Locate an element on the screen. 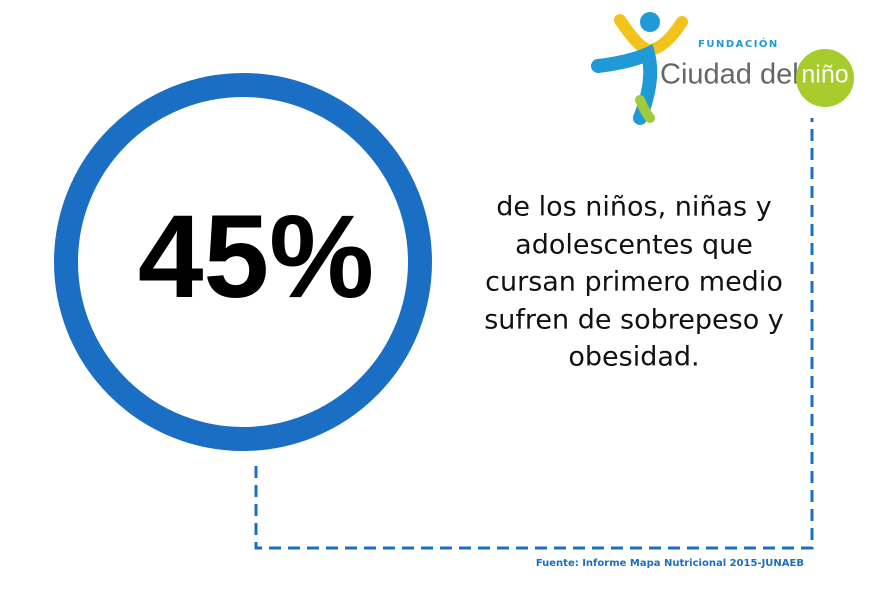 The height and width of the screenshot is (601, 869). logo: FUNDACIÓN Ciudad del niño is located at coordinates (722, 68).